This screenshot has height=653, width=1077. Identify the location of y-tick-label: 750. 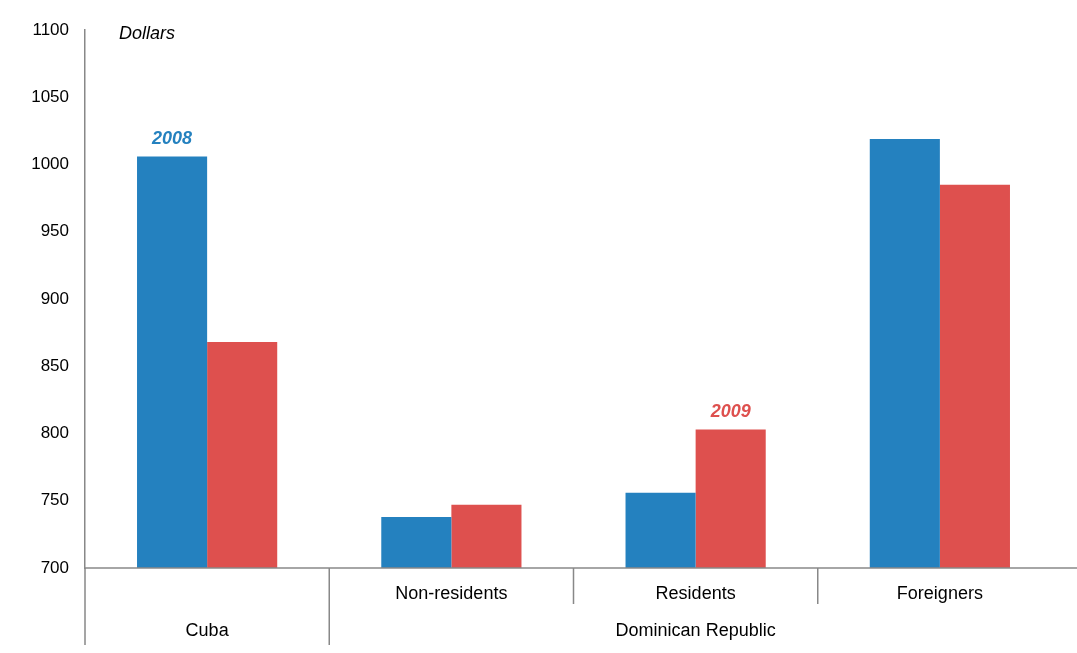
(54, 500).